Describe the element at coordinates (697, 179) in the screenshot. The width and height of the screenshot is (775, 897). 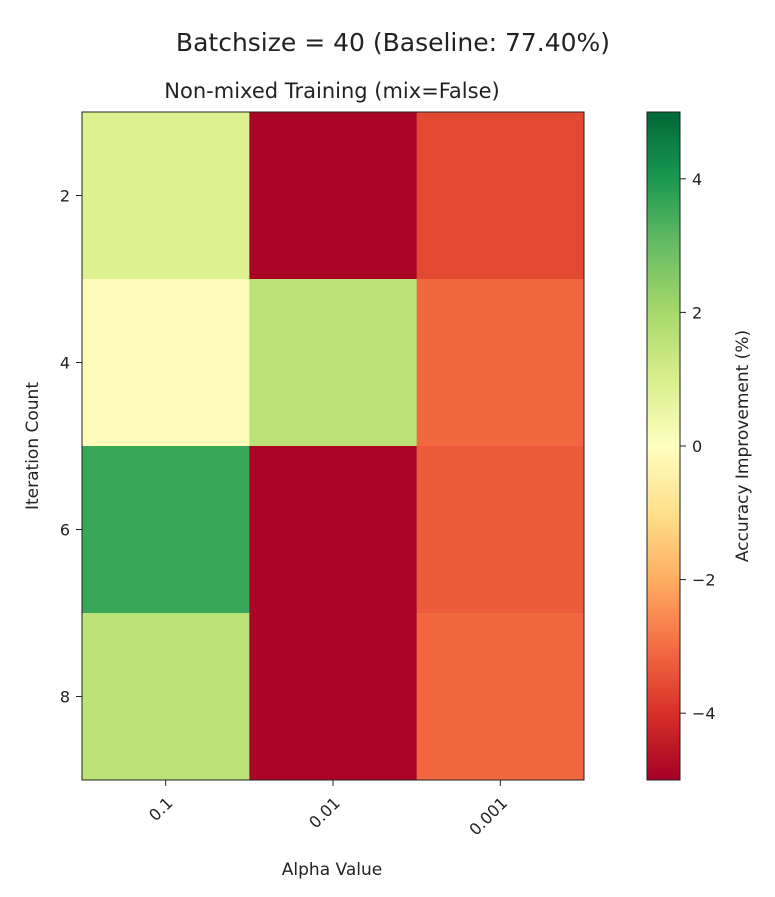
I see `colorbar-tick-label: 4` at that location.